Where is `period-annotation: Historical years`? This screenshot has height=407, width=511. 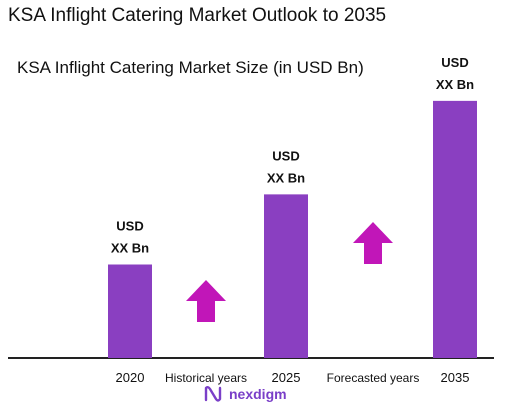 period-annotation: Historical years is located at coordinates (206, 378).